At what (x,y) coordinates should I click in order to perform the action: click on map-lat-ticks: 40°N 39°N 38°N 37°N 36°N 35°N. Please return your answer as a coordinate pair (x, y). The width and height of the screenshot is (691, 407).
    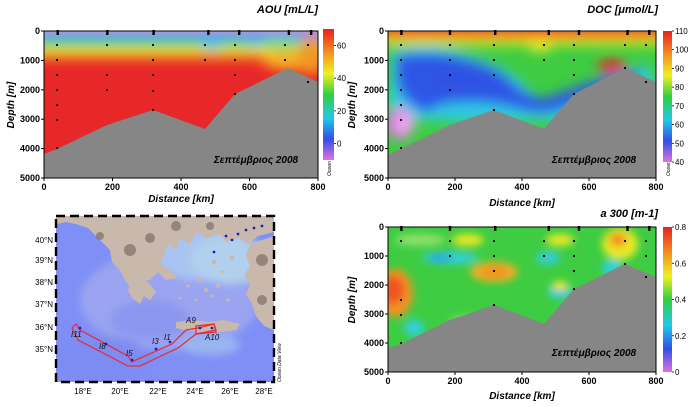
    Looking at the image, I should click on (44, 295).